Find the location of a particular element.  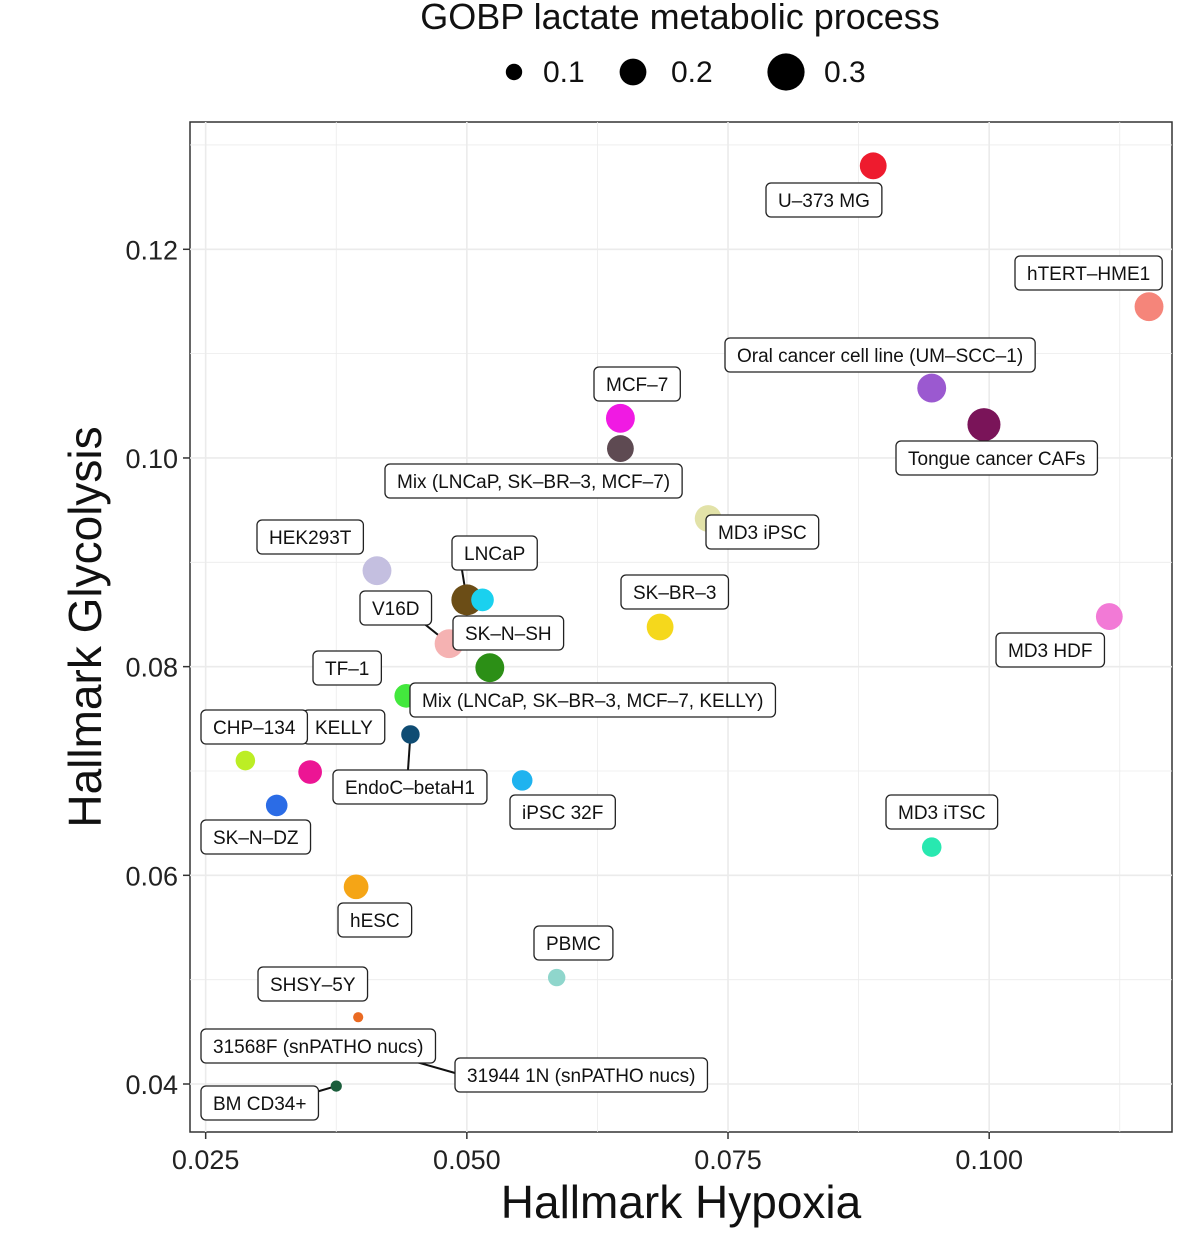

data-label: Tongue cancer CAFs is located at coordinates (997, 458).